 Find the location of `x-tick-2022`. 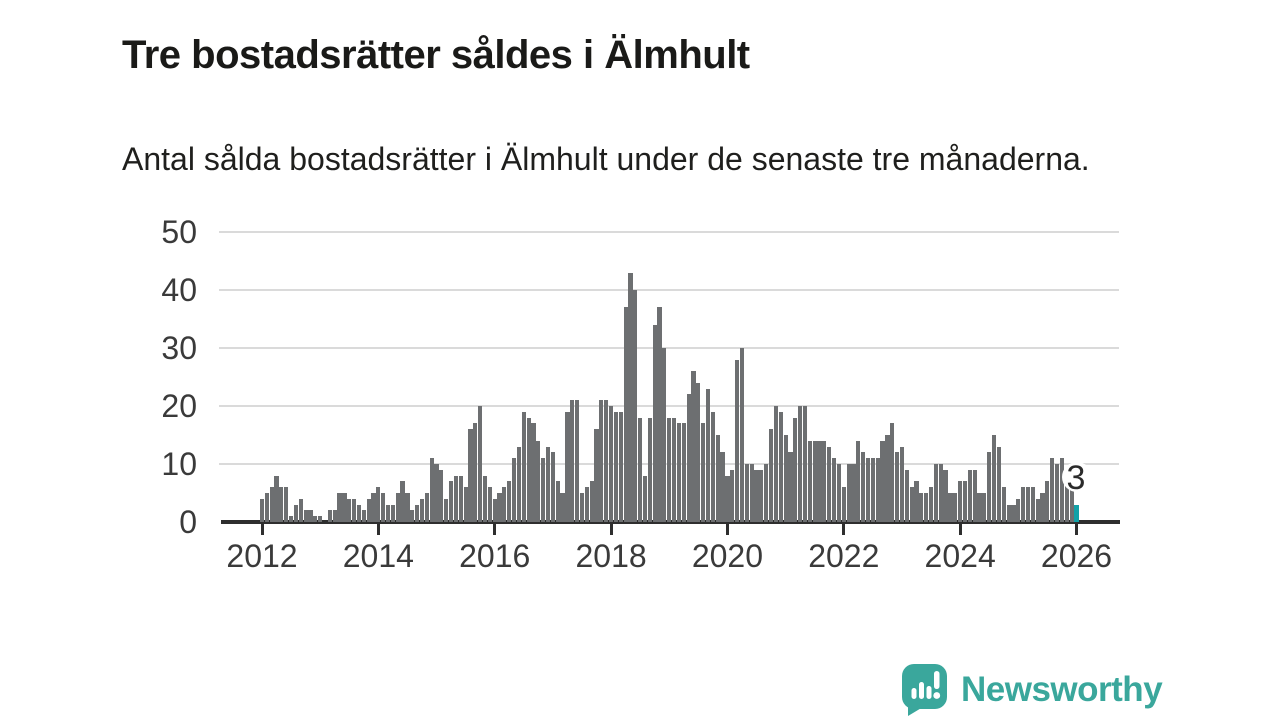

x-tick-2022 is located at coordinates (844, 529).